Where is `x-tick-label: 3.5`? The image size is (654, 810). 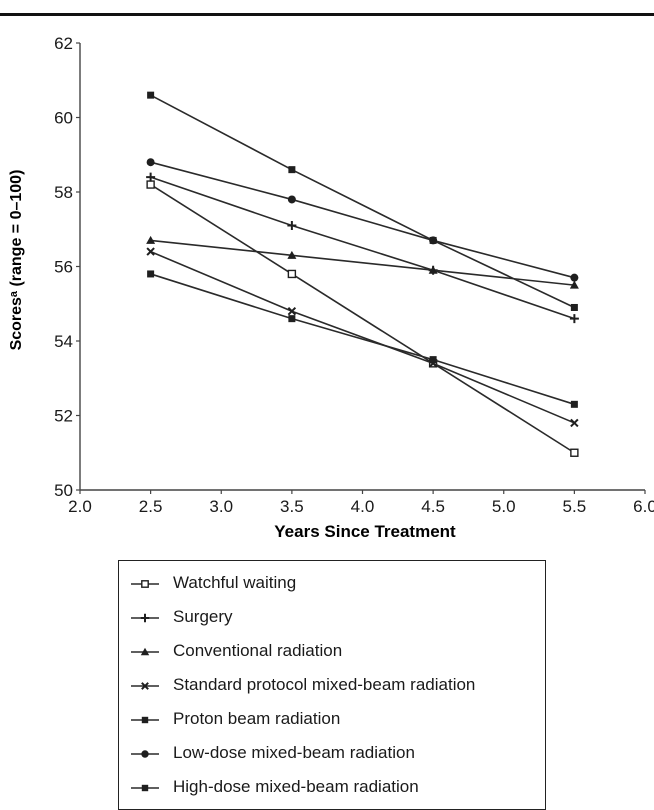
x-tick-label: 3.5 is located at coordinates (292, 506).